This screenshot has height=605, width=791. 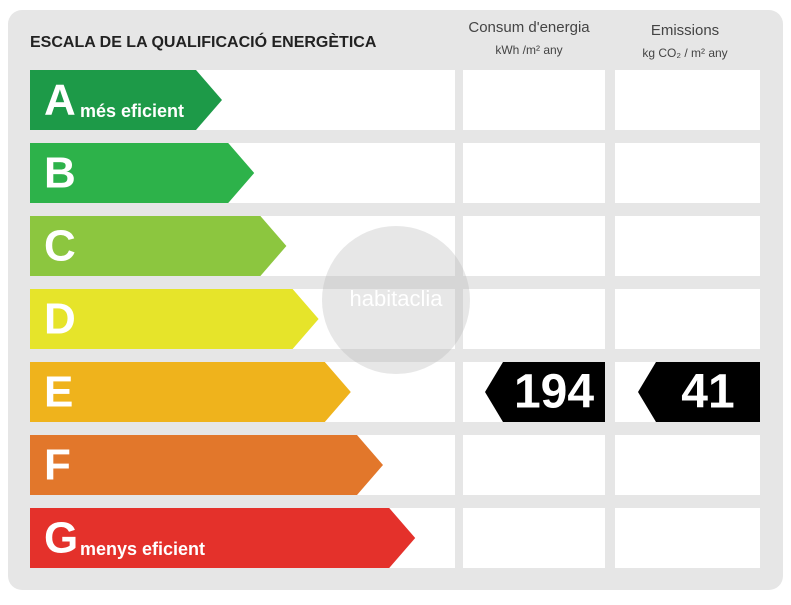 I want to click on value-label: 41, so click(x=707, y=392).